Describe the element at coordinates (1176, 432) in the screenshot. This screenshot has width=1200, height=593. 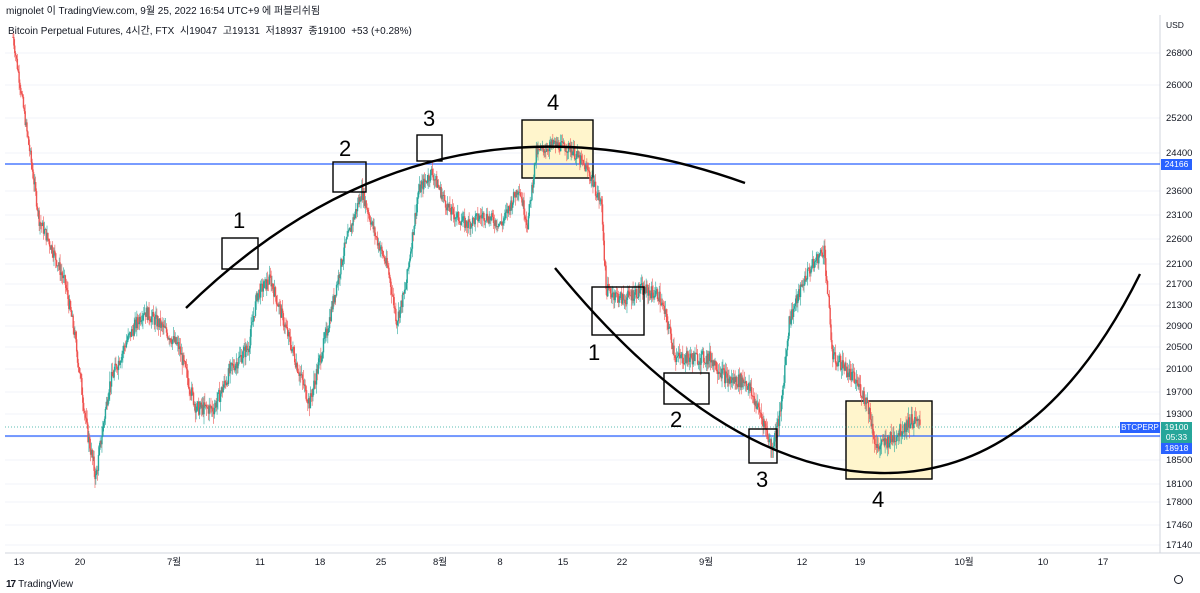
I see `last-price-tag: 19100 05:33` at that location.